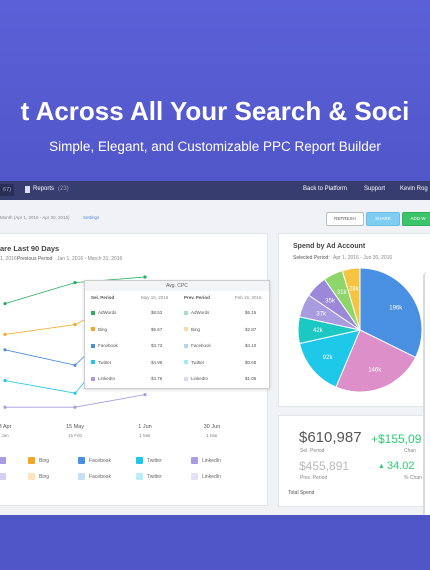 The image size is (430, 570). What do you see at coordinates (215, 190) in the screenshot?
I see `nav-bar` at bounding box center [215, 190].